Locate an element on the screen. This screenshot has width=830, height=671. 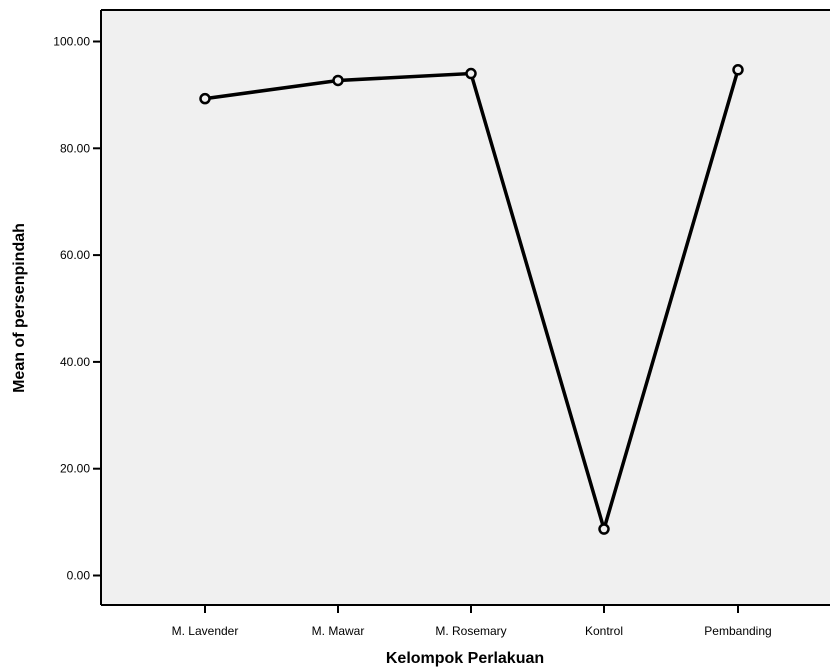
y-tick-label: 80.00 is located at coordinates (75, 148).